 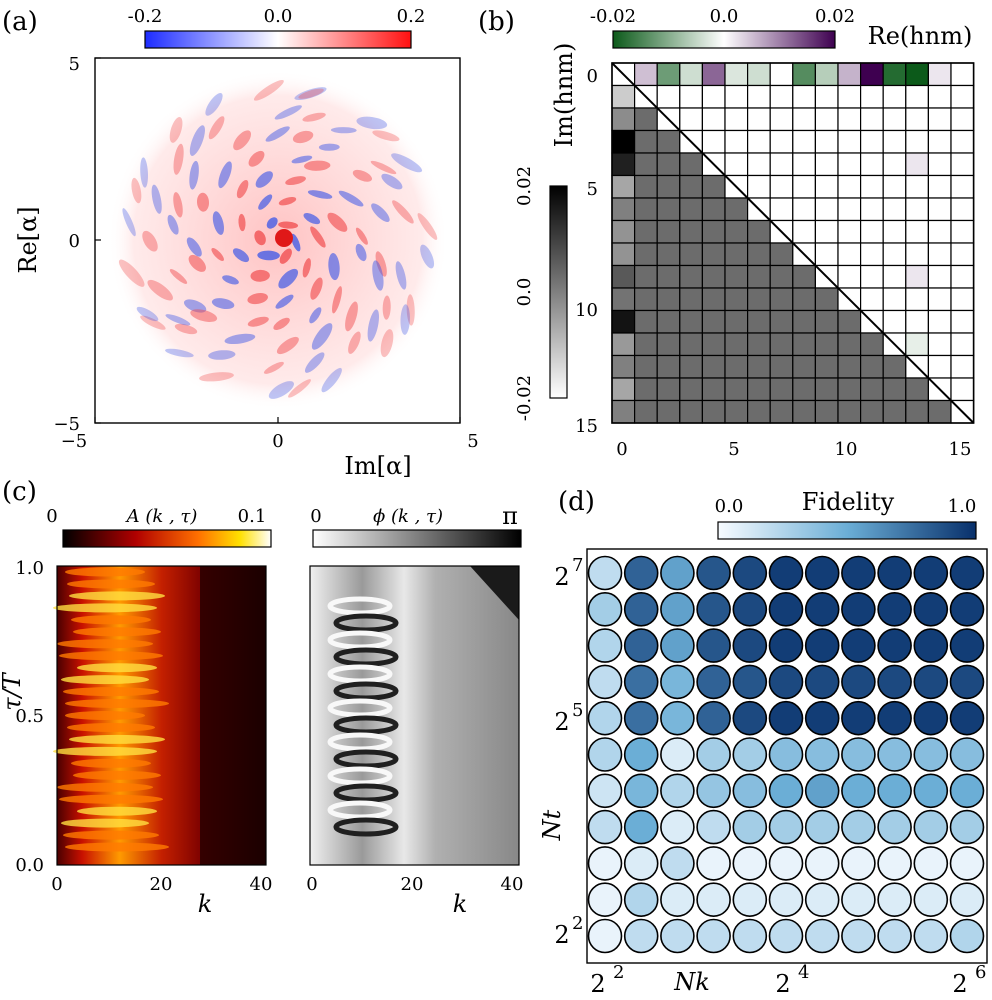 What do you see at coordinates (284, 238) in the screenshot?
I see `wigner-center-peak` at bounding box center [284, 238].